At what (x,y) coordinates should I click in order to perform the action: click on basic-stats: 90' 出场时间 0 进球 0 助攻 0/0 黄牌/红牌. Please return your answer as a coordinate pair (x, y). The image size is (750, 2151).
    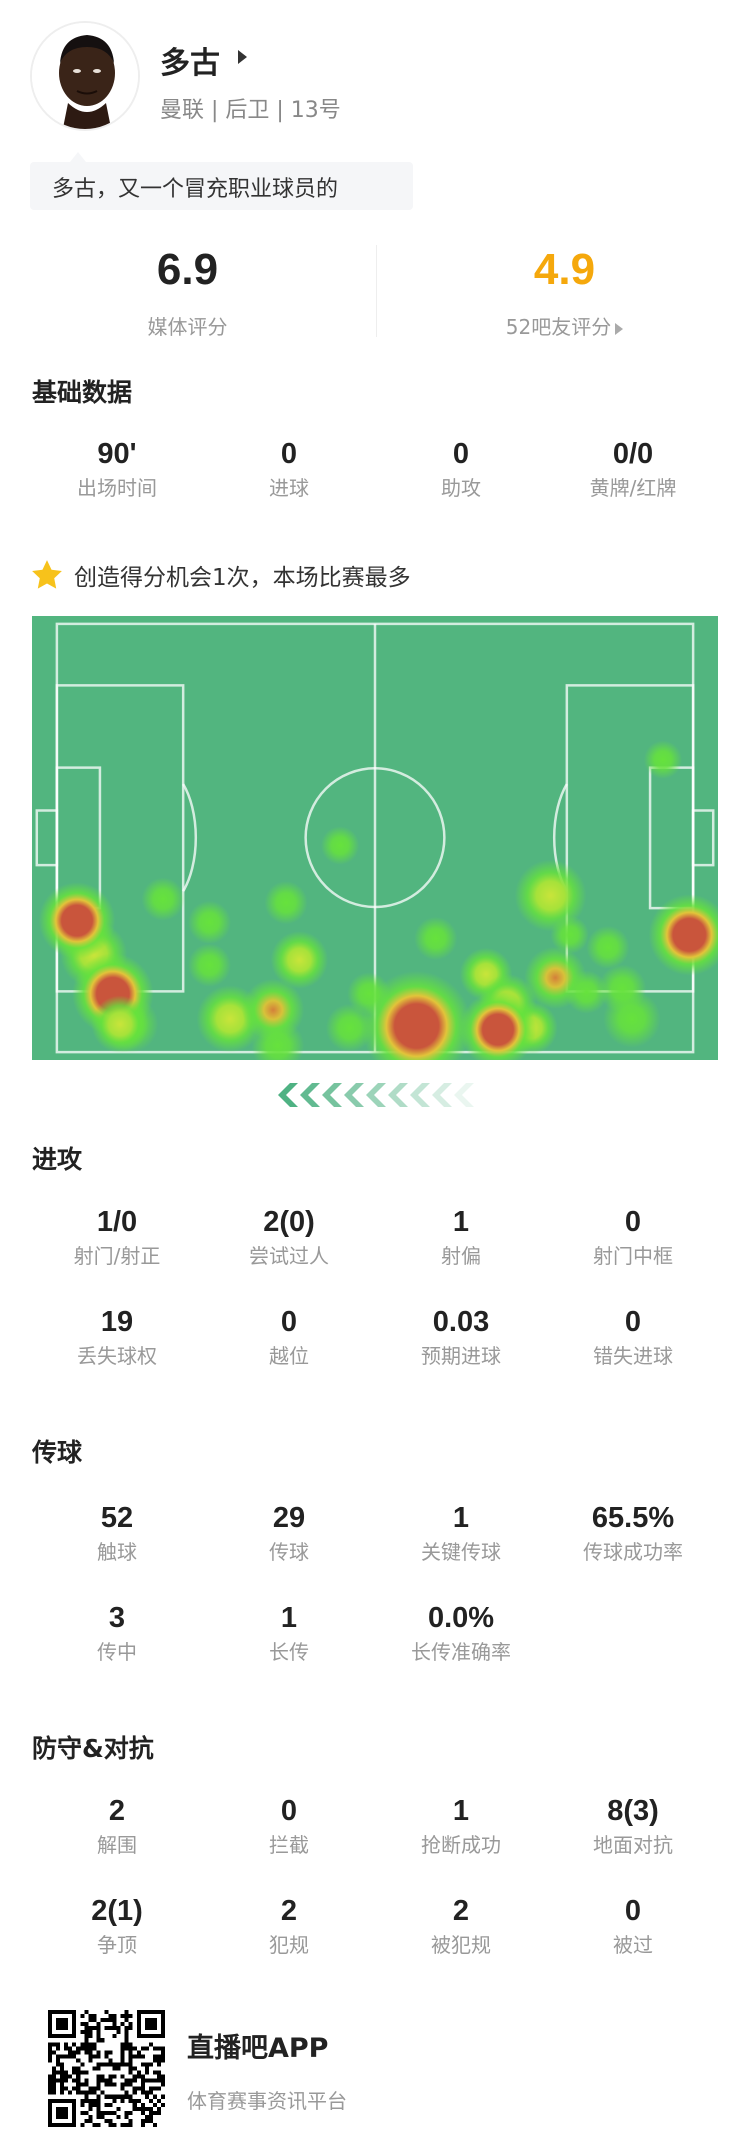
    Looking at the image, I should click on (375, 469).